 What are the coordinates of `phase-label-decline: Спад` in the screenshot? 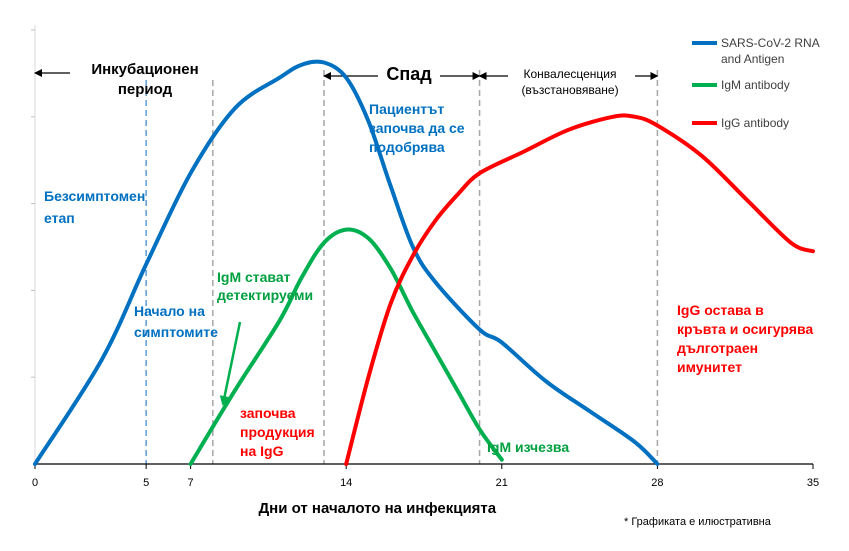 It's located at (409, 74).